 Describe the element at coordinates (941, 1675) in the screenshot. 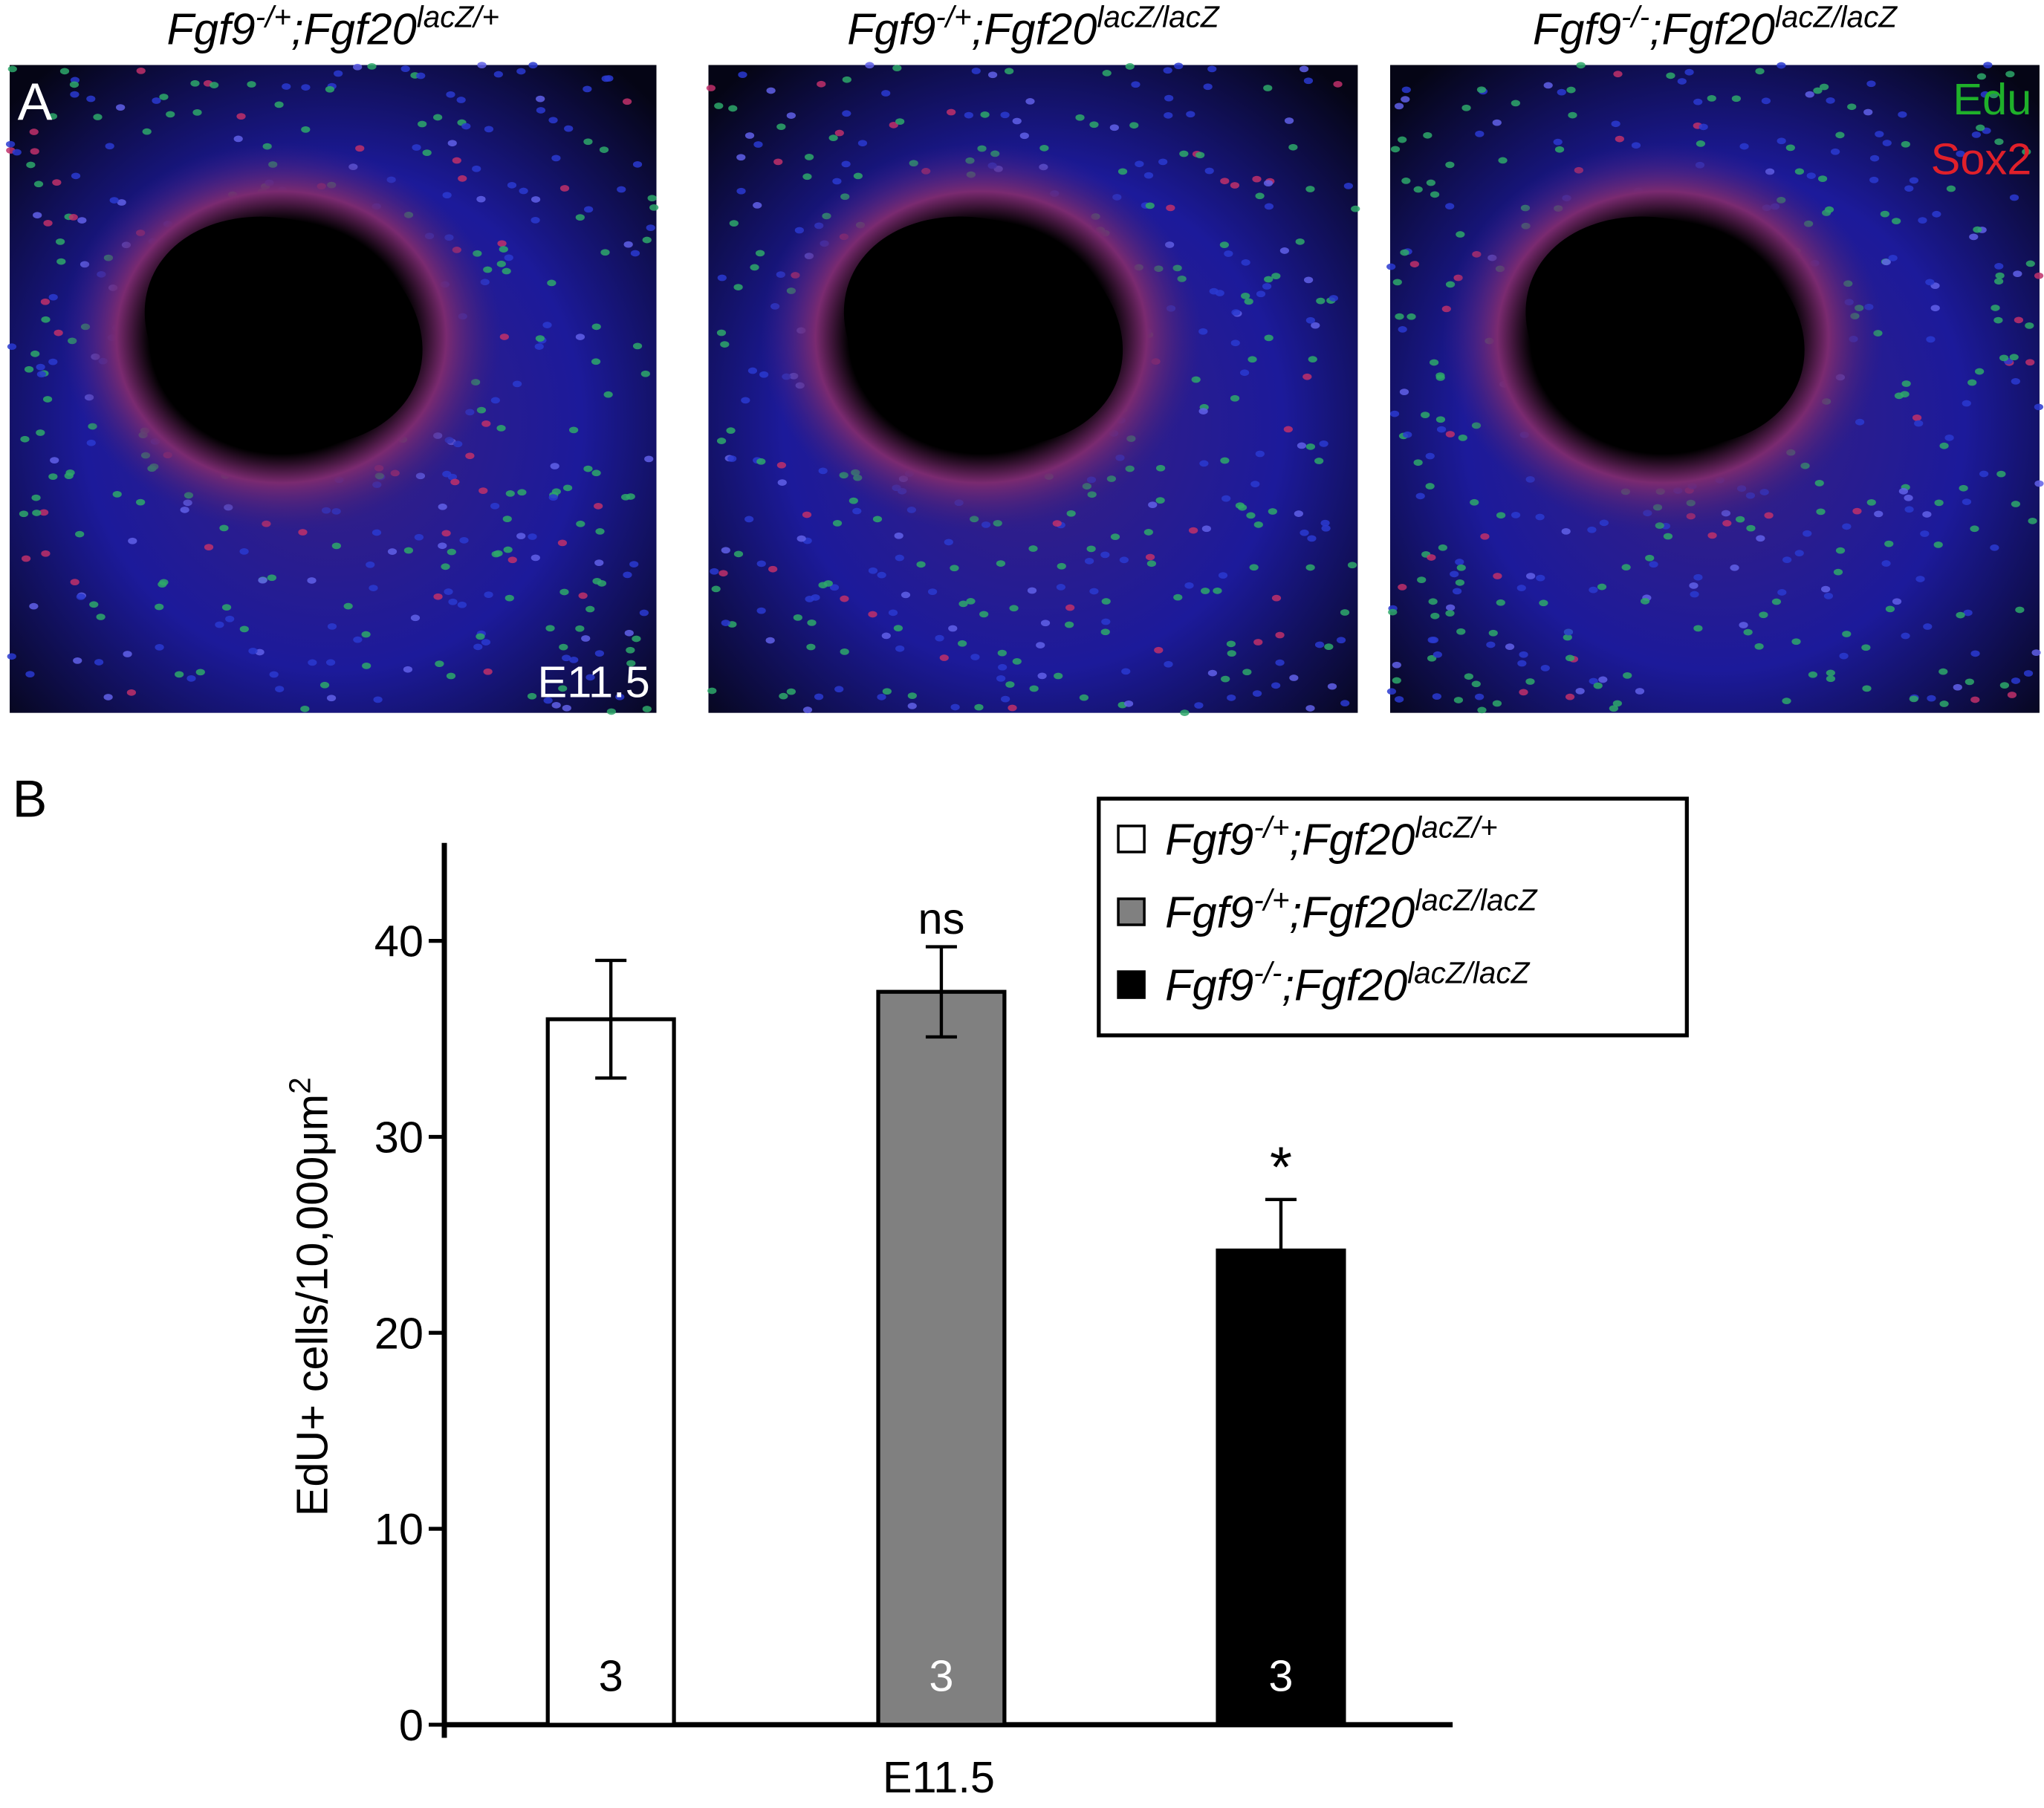

I see `n-label: 3` at that location.